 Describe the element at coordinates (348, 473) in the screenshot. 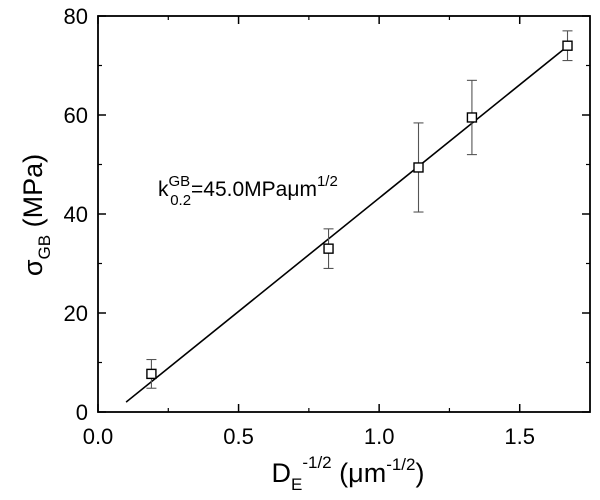

I see `x-axis-label: DE-1/2 (μm-1/2)` at that location.